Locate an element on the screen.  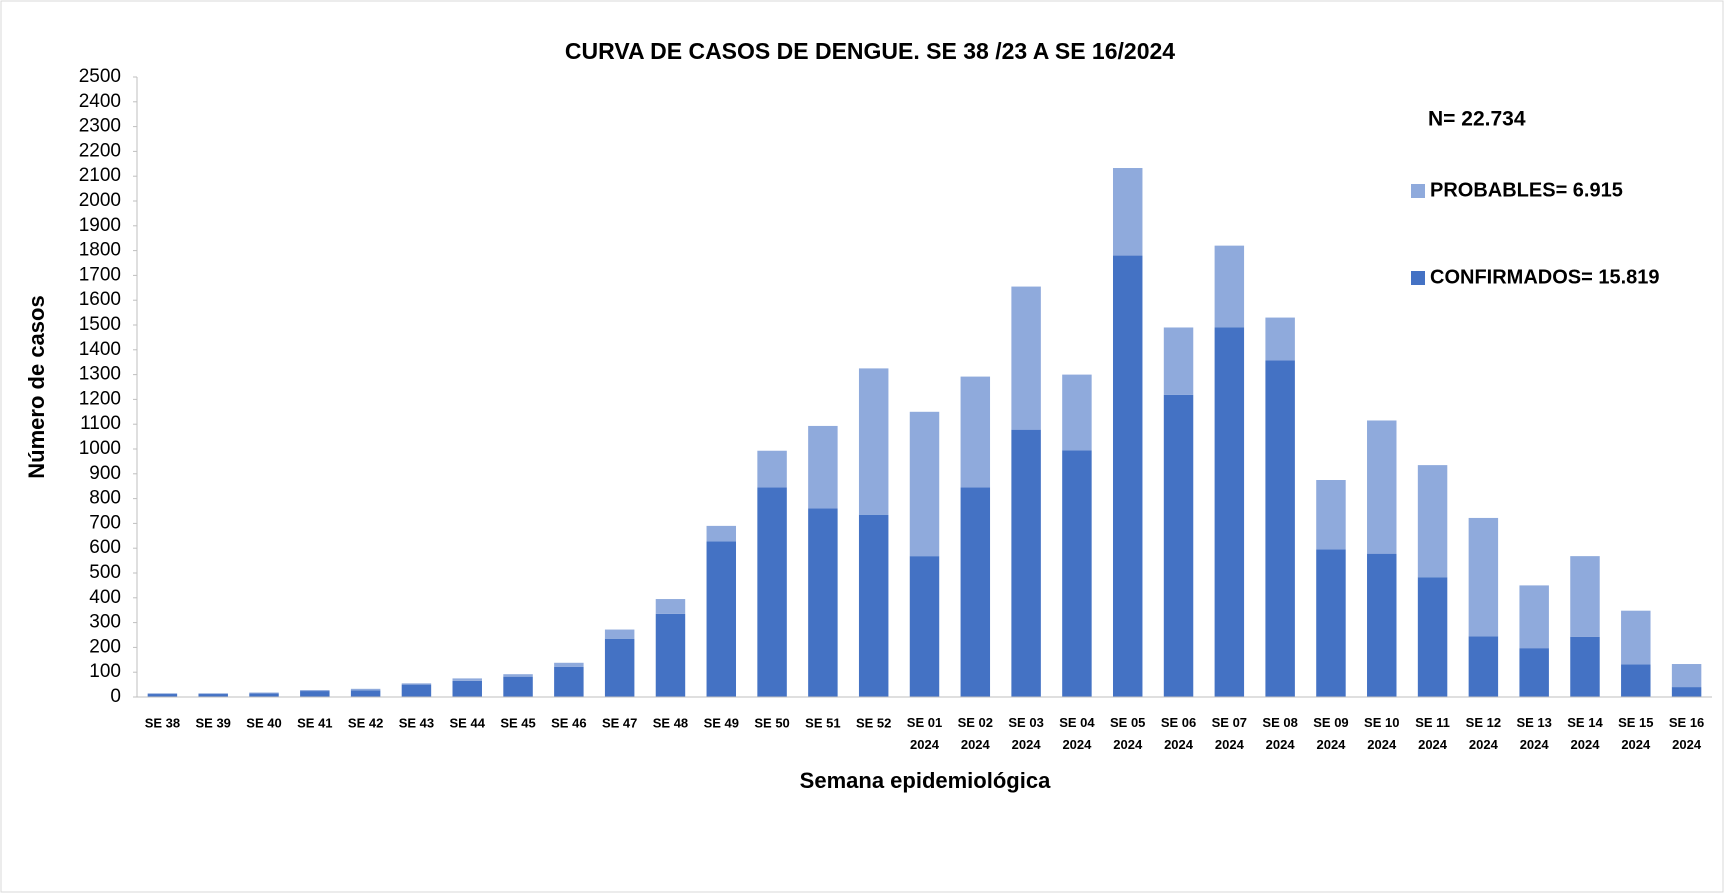
x-tick-label: SE 39 is located at coordinates (212, 722).